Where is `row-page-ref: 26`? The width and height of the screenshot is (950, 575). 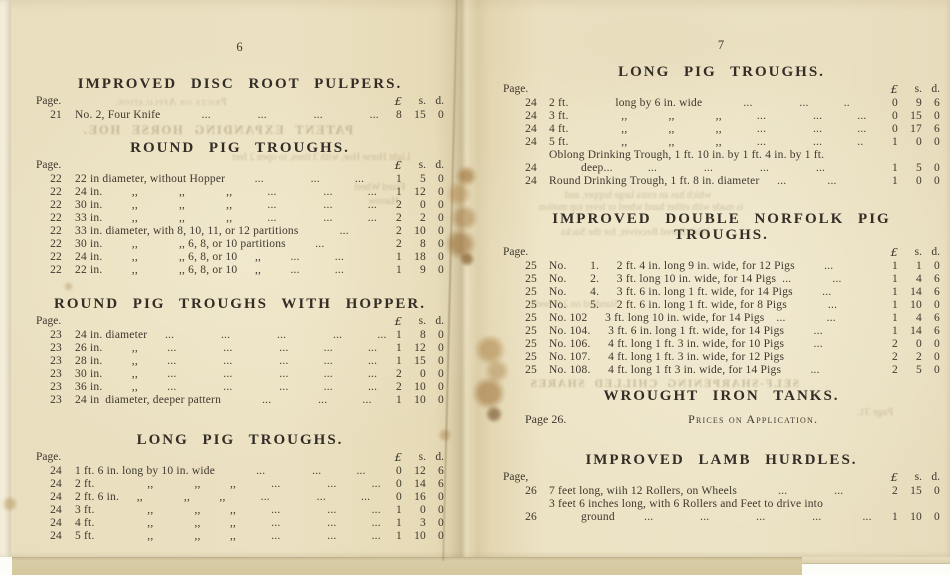
row-page-ref: 26 is located at coordinates (531, 517).